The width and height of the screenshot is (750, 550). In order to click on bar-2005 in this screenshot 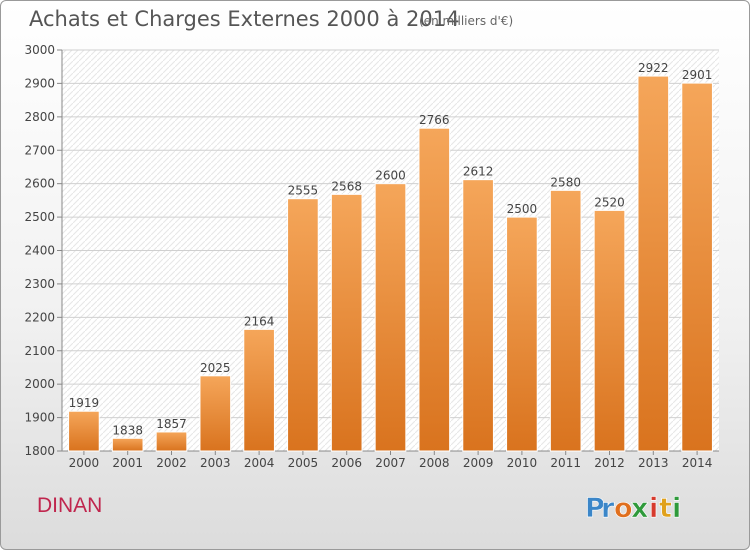, I will do `click(303, 325)`.